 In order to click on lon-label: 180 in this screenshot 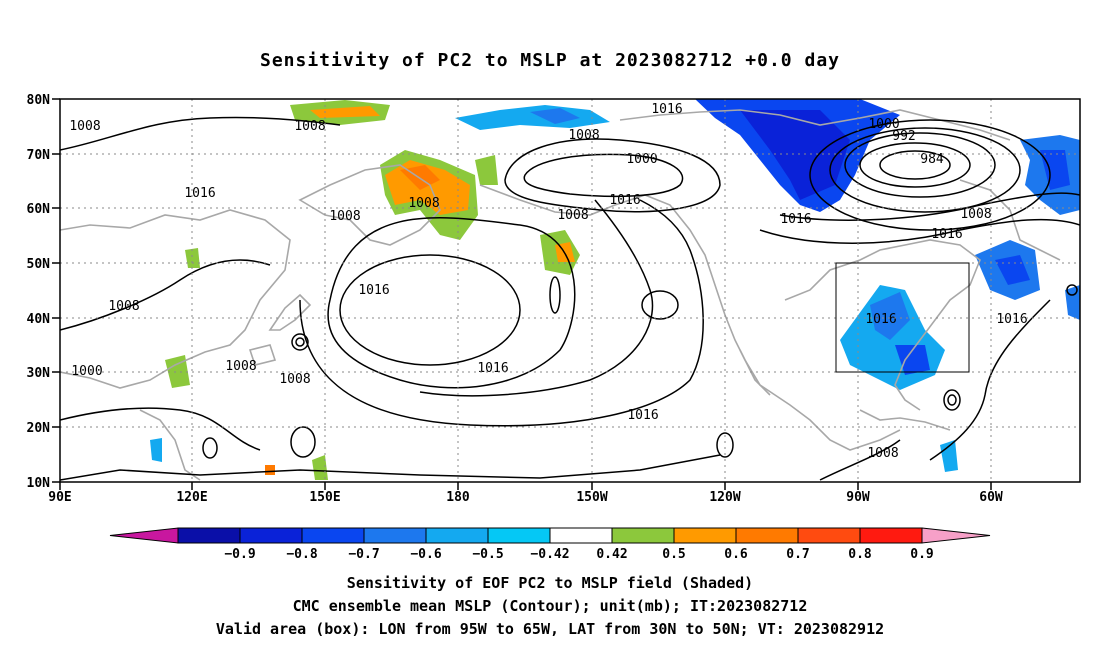, I will do `click(458, 497)`.